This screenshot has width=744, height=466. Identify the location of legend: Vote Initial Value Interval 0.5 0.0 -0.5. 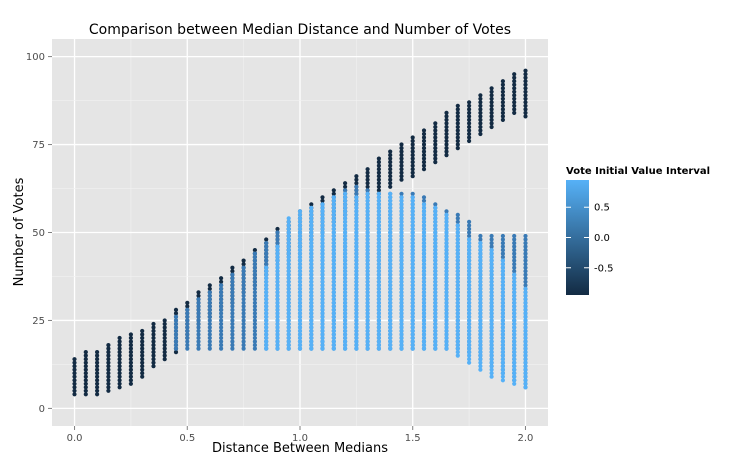
(638, 230).